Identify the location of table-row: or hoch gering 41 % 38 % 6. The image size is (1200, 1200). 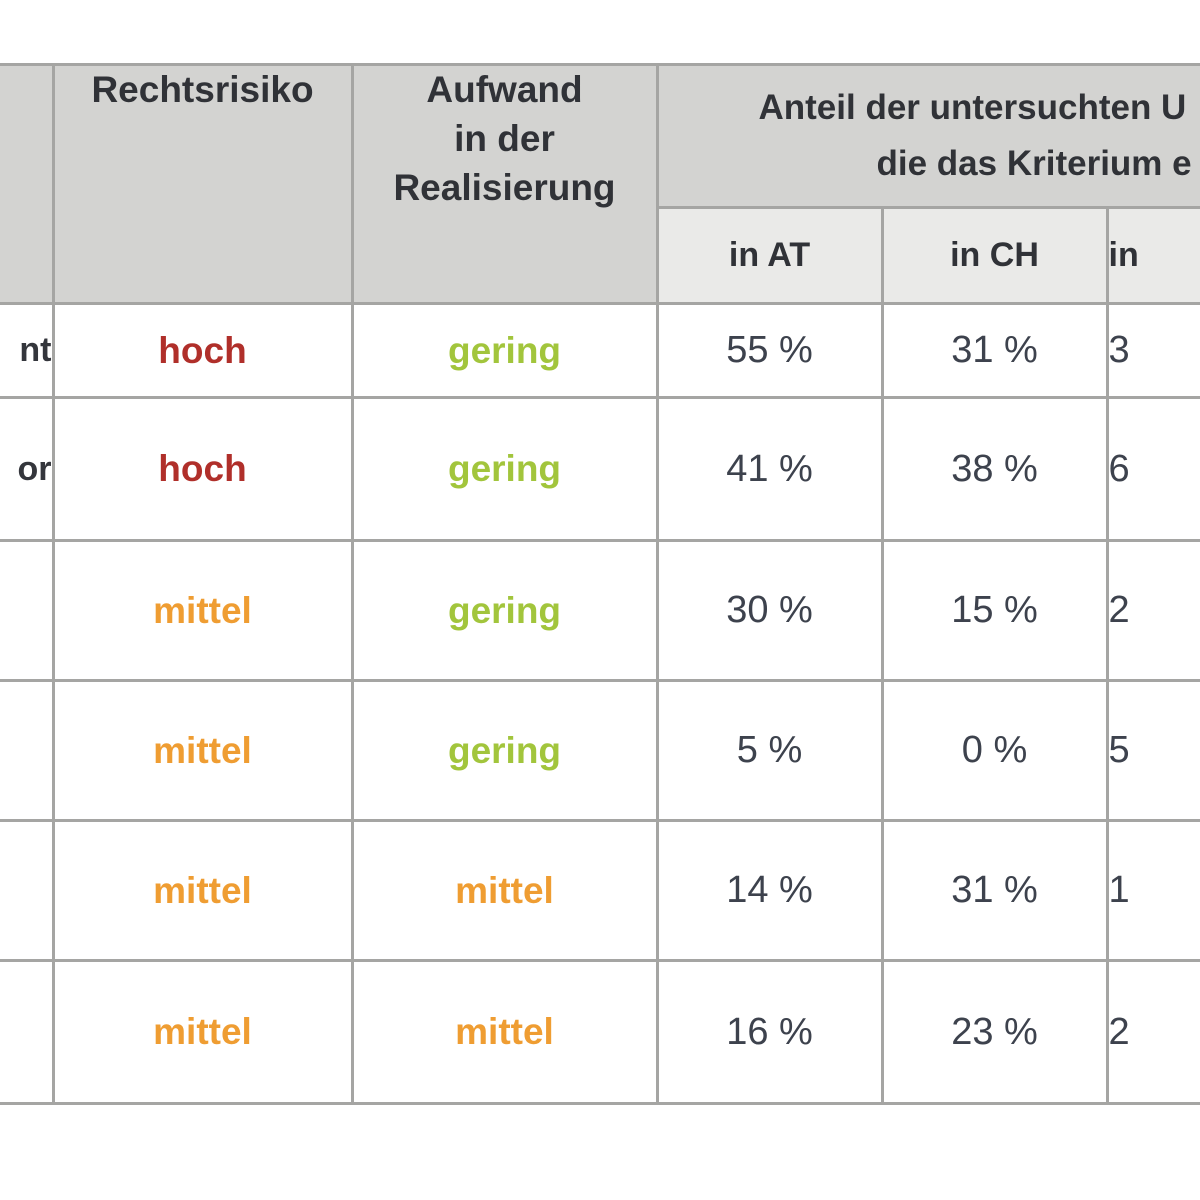
(600, 469).